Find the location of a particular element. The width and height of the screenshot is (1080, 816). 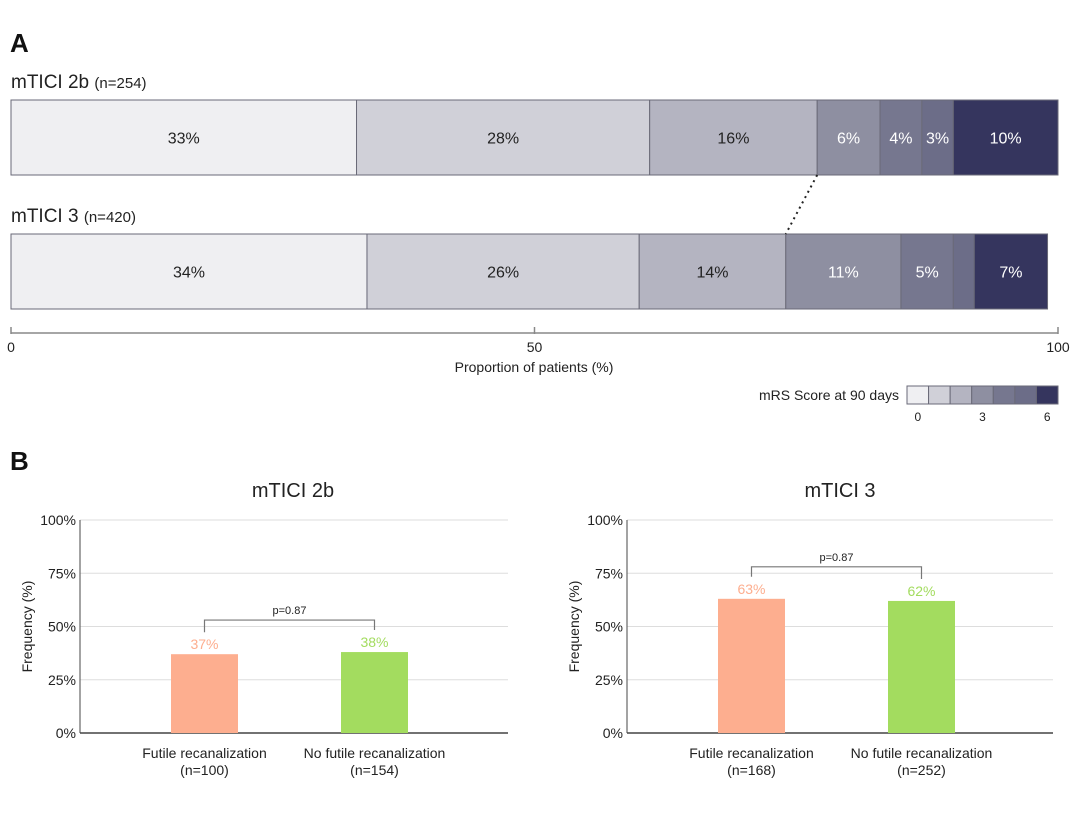

legend-tick-label: 0 is located at coordinates (917, 417).